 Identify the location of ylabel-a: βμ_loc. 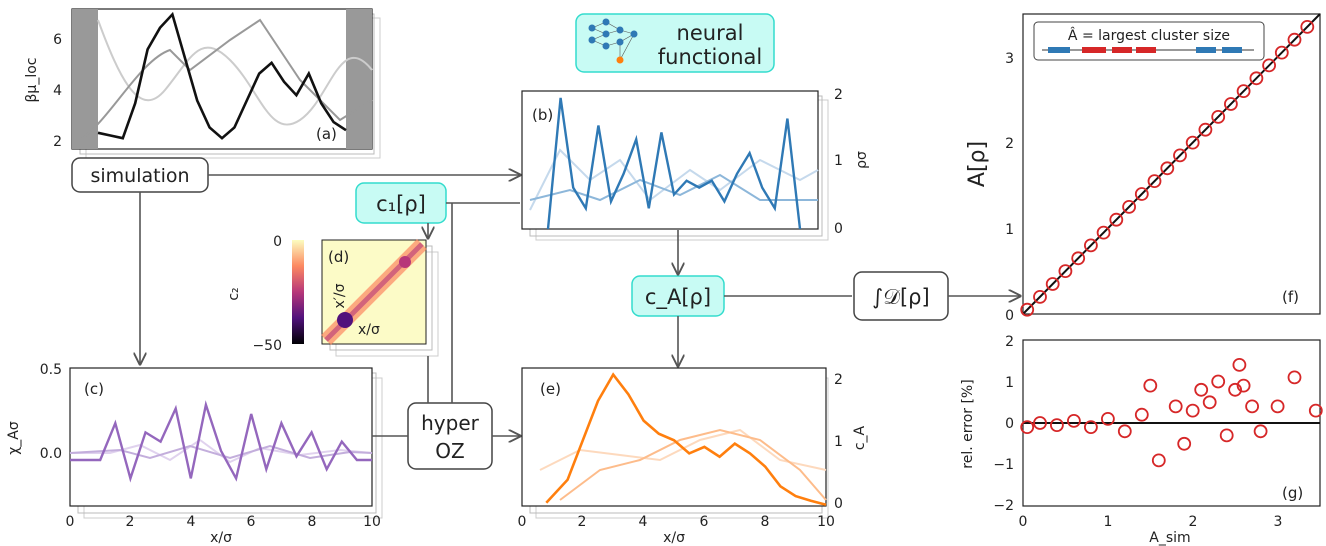
(32, 80).